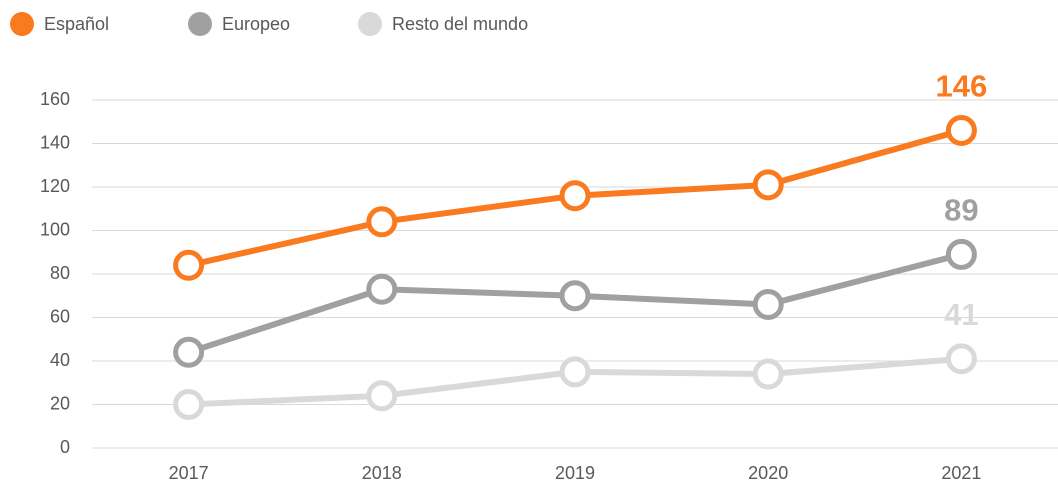 This screenshot has width=1058, height=488. I want to click on legend-label: Español, so click(76, 24).